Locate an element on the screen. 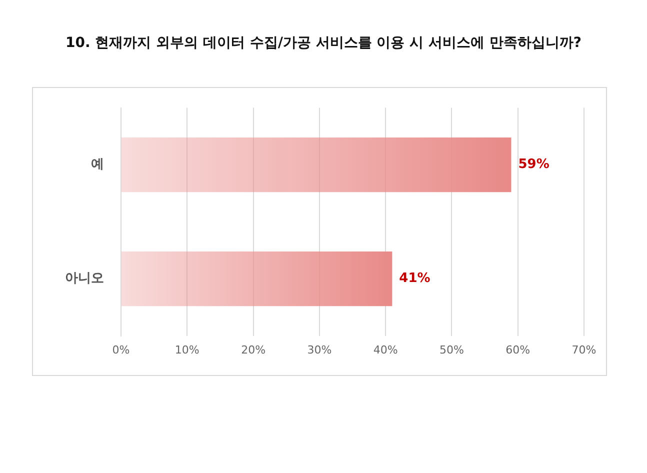 The image size is (647, 473). x-tick-label: 30% is located at coordinates (319, 349).